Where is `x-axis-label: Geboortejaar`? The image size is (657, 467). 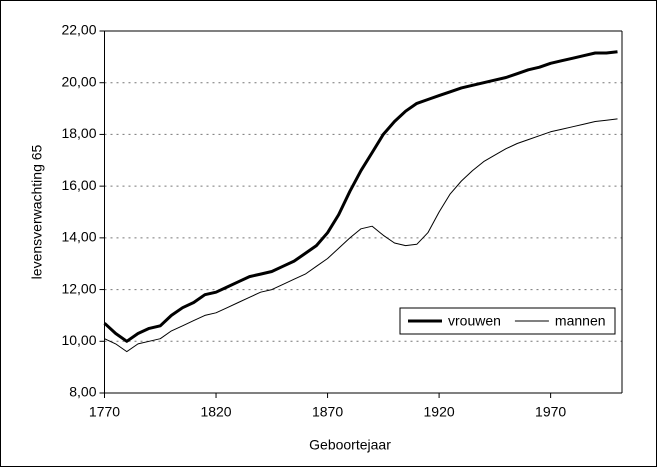
x-axis-label: Geboortejaar is located at coordinates (350, 445).